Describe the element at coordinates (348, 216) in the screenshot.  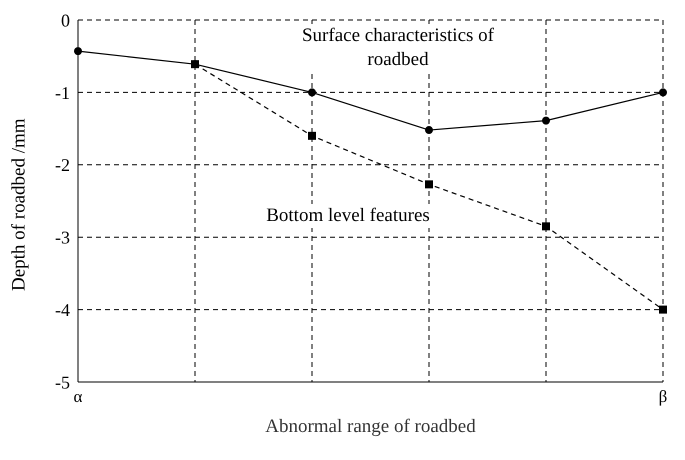
I see `series-label: Bottom level features` at that location.